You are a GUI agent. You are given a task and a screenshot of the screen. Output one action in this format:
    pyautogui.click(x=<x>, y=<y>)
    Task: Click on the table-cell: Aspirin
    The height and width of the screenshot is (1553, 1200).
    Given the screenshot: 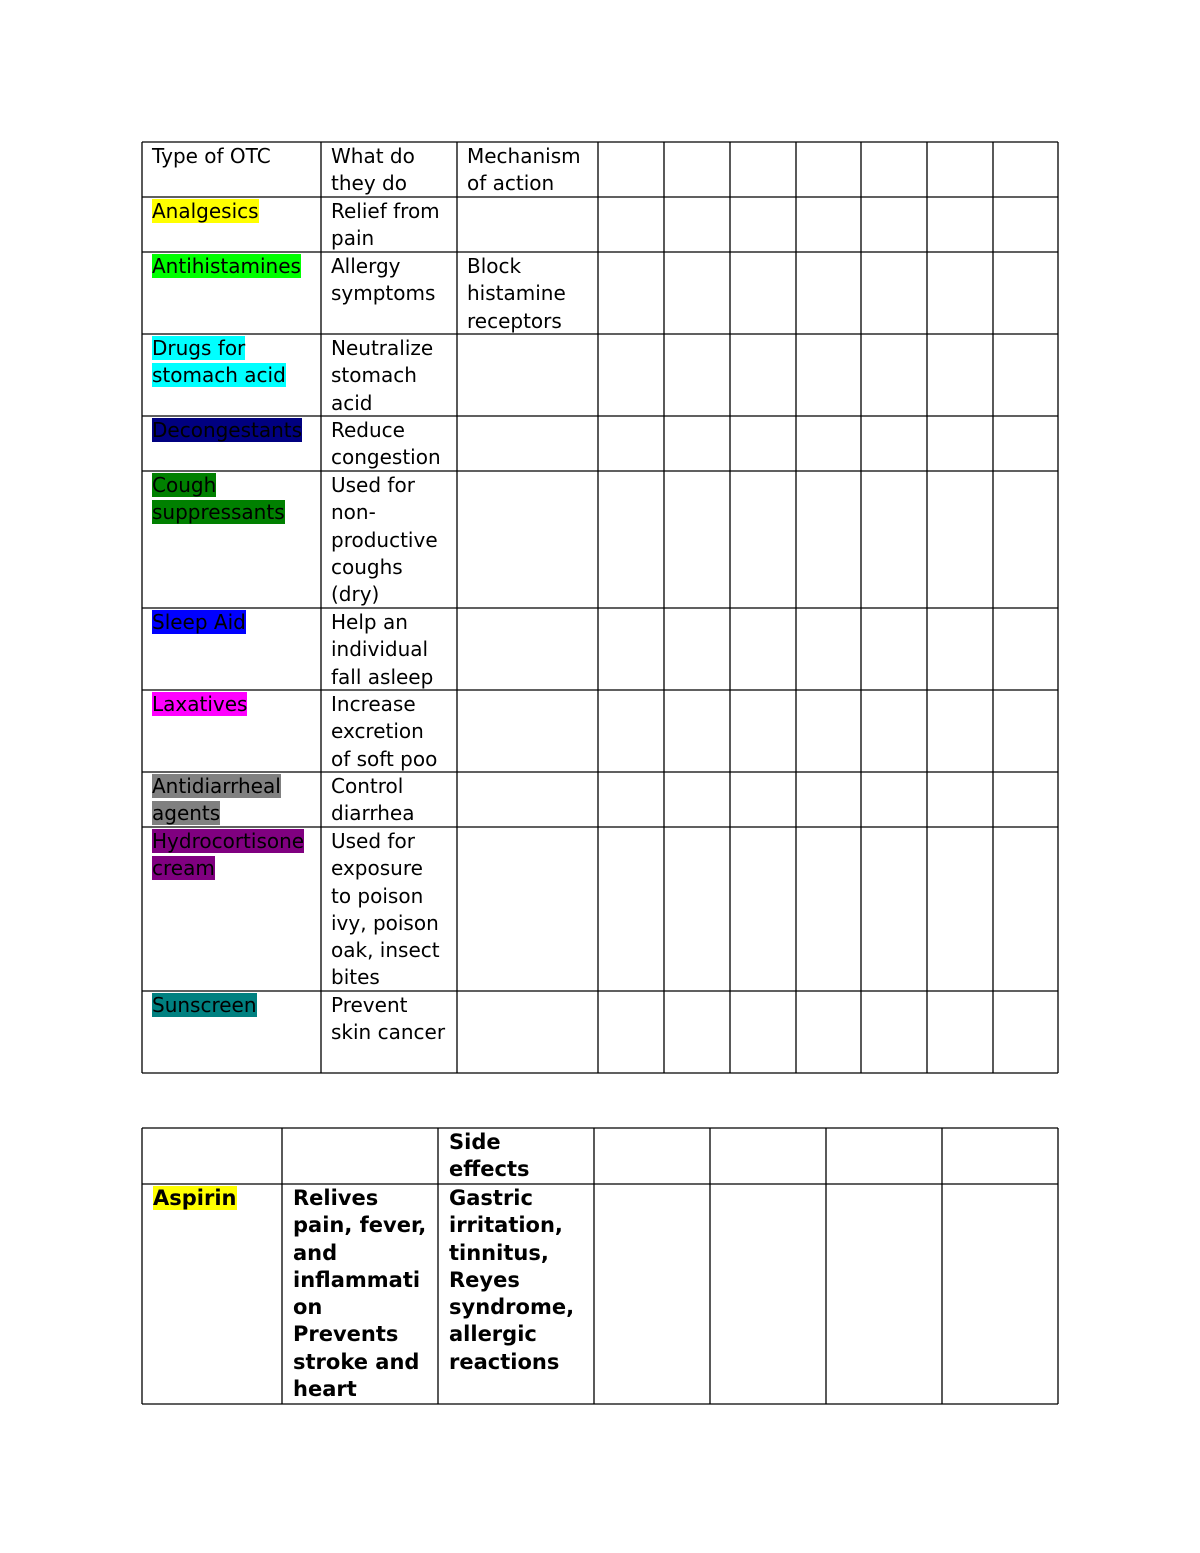 What is the action you would take?
    pyautogui.click(x=212, y=1198)
    